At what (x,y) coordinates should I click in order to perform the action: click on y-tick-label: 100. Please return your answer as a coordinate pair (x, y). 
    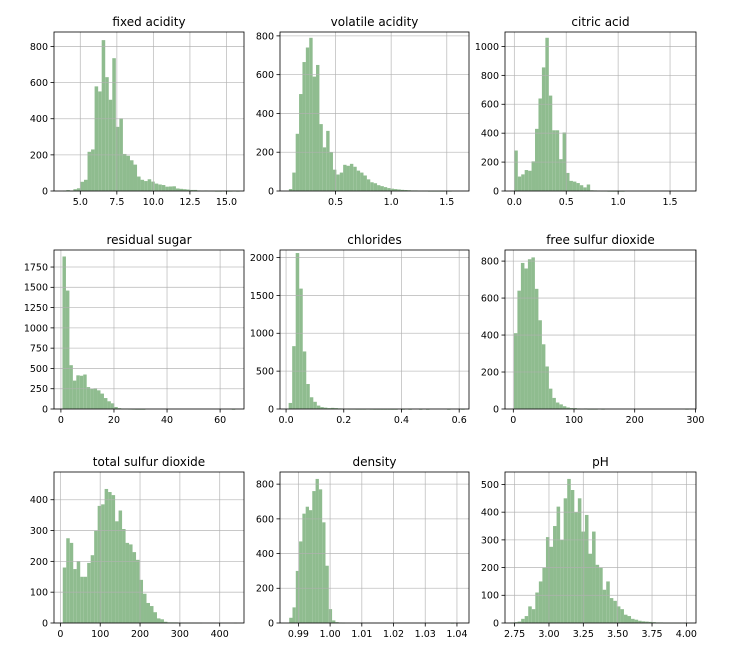
    Looking at the image, I should click on (490, 596).